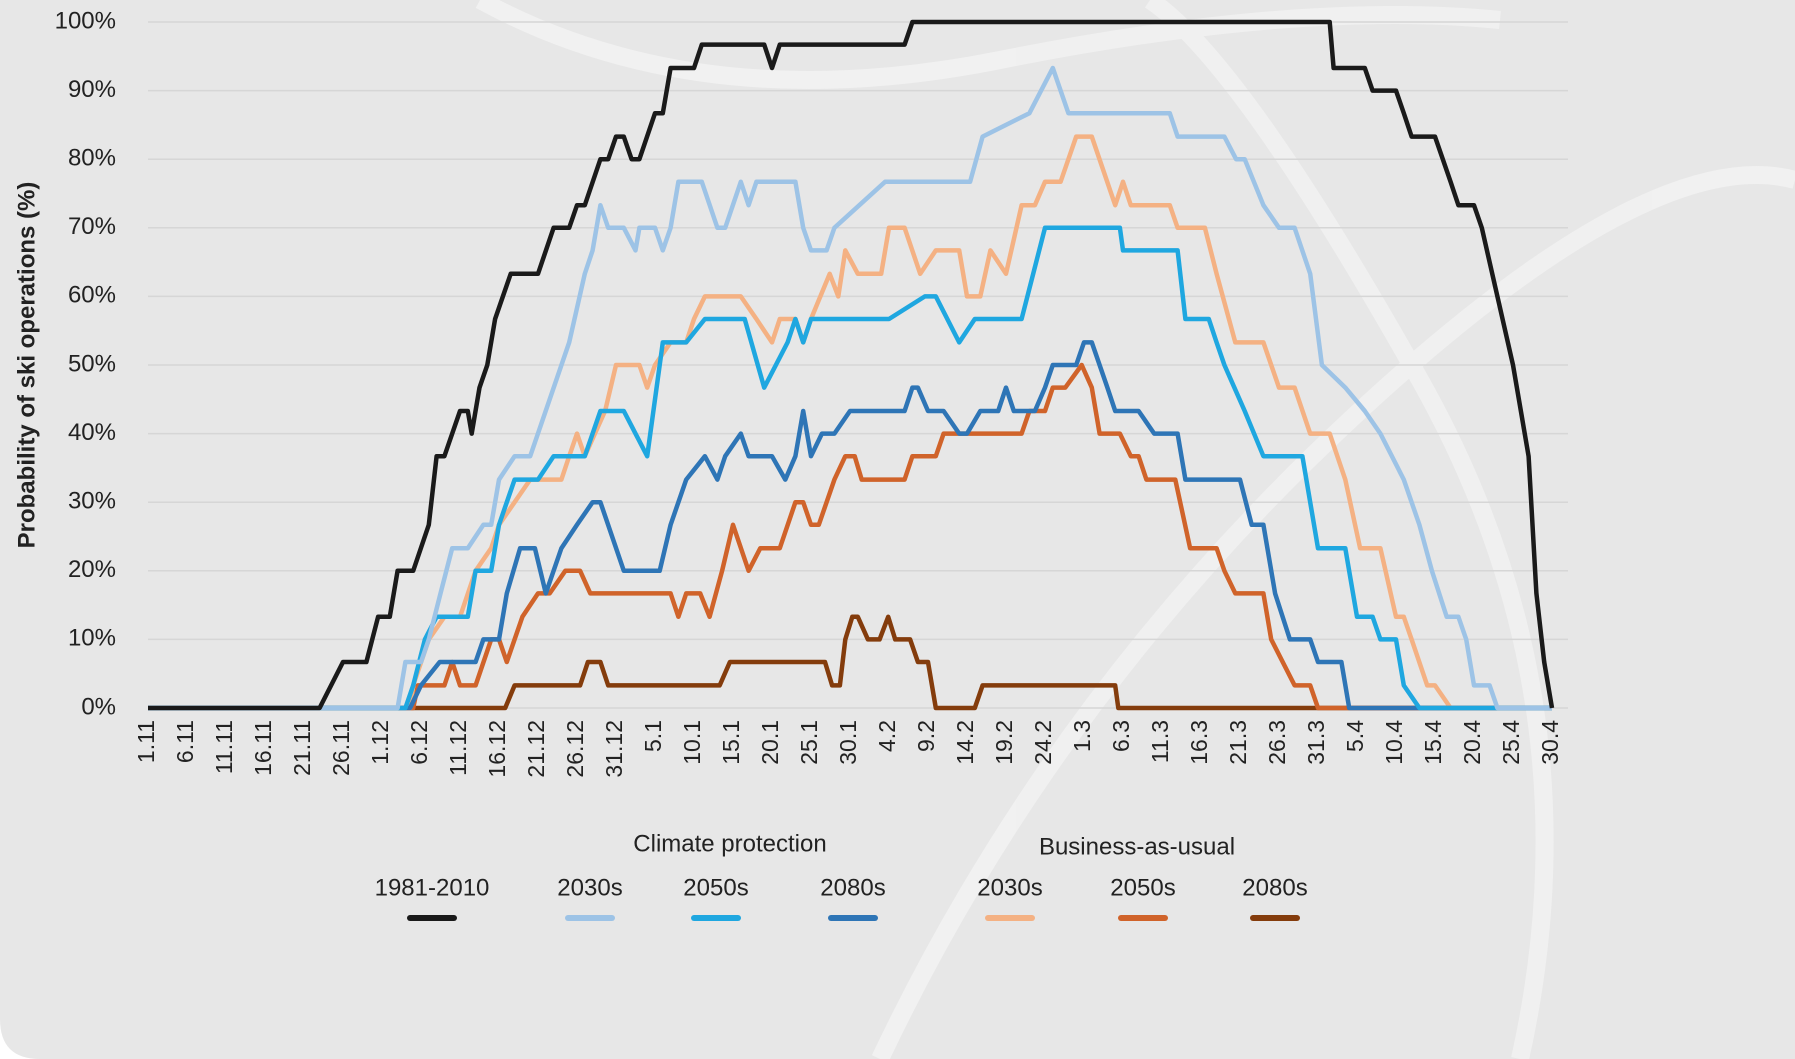  What do you see at coordinates (848, 742) in the screenshot?
I see `x-tick-label: 30.1` at bounding box center [848, 742].